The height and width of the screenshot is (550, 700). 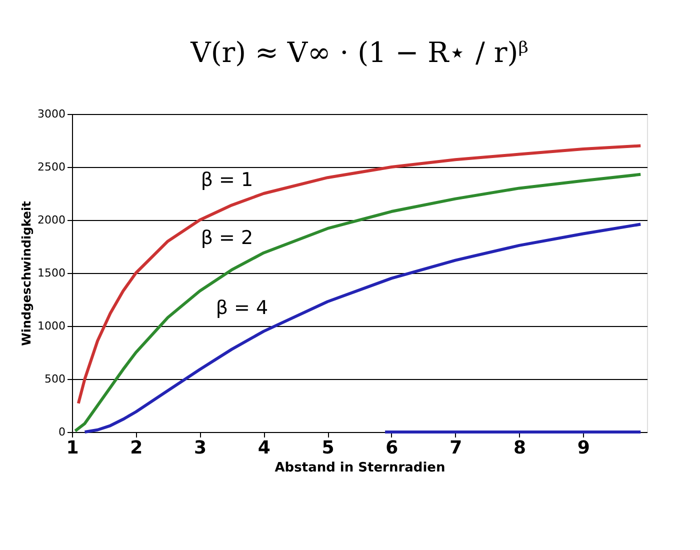 What do you see at coordinates (55, 379) in the screenshot?
I see `y-tick-label: 500` at bounding box center [55, 379].